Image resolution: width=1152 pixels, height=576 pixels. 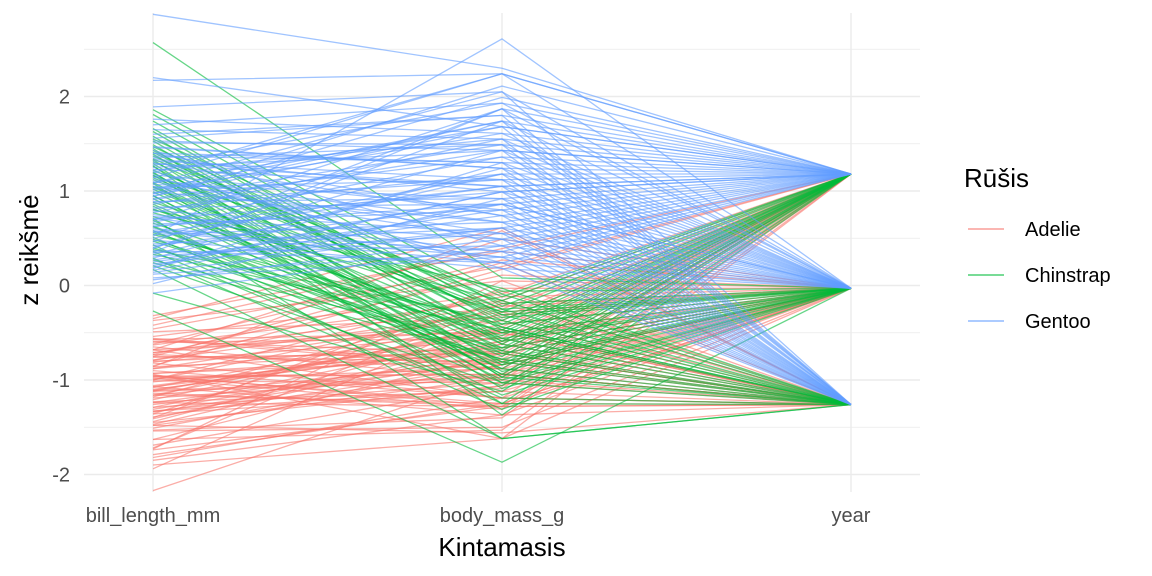 What do you see at coordinates (1053, 230) in the screenshot?
I see `legend-label-adelie: Adelie` at bounding box center [1053, 230].